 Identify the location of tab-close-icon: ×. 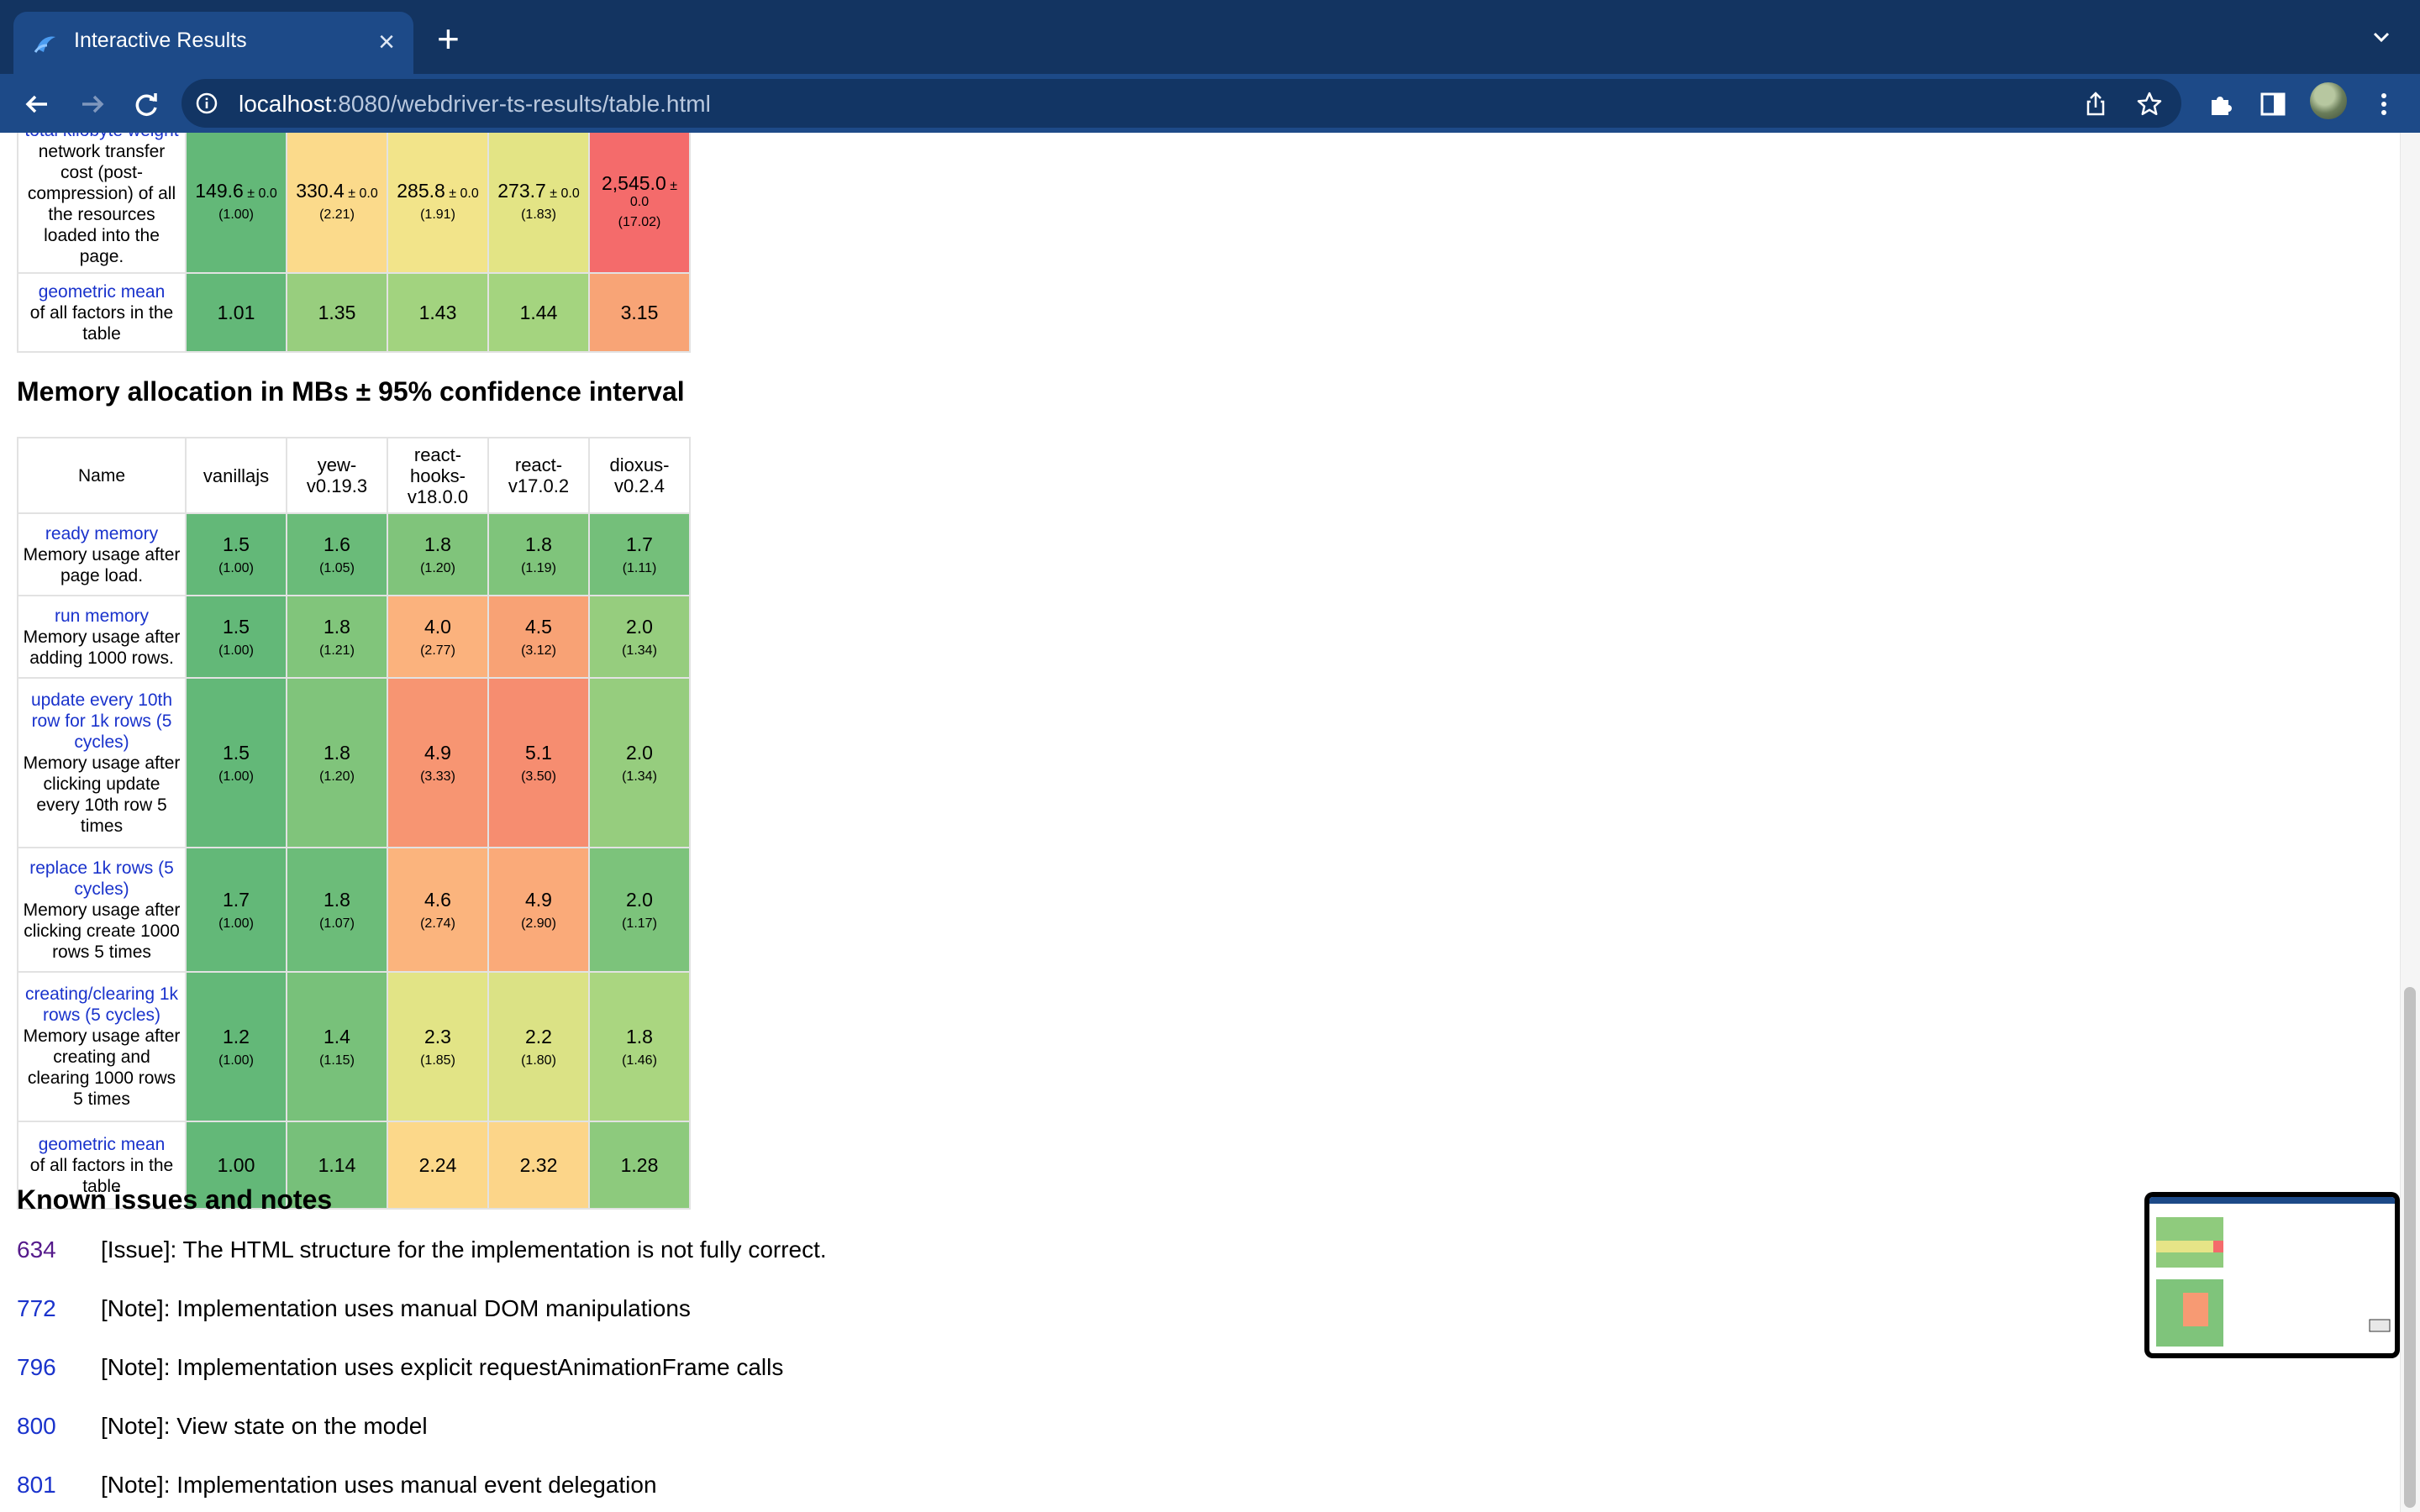
(386, 42).